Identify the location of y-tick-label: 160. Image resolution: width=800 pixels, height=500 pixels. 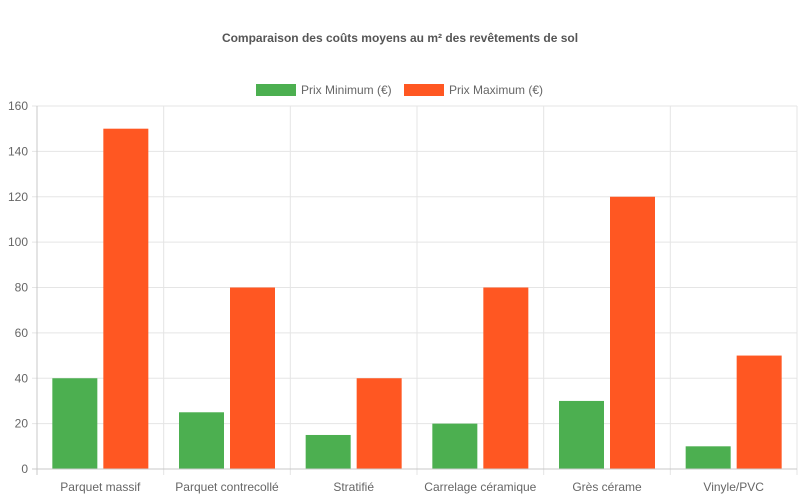
(18, 106).